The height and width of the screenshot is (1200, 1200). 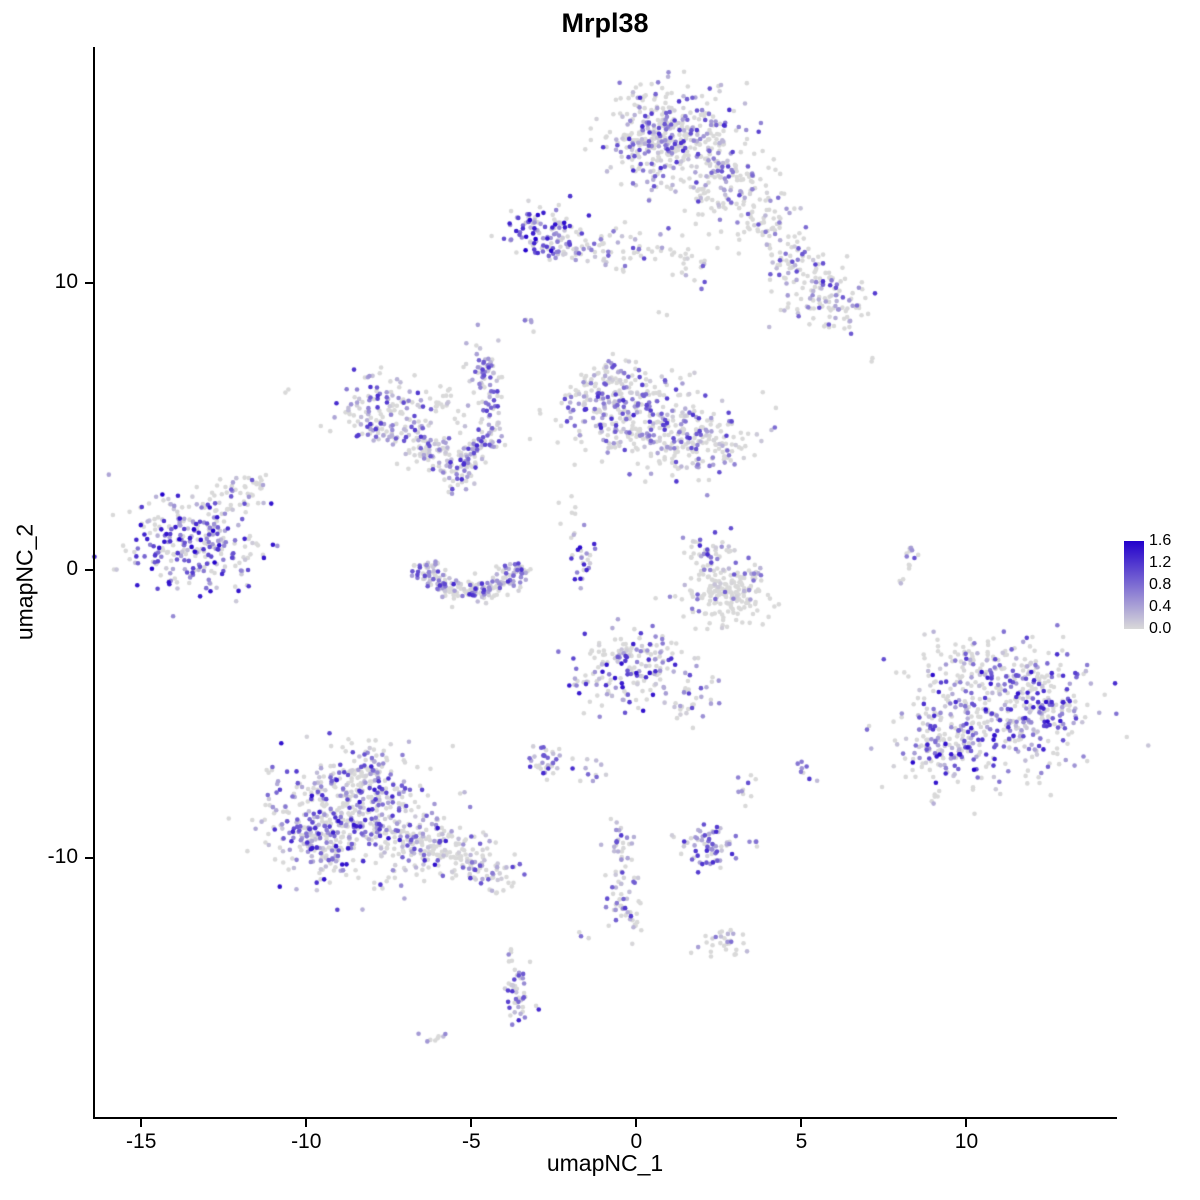 I want to click on y-axis-line, so click(x=94, y=583).